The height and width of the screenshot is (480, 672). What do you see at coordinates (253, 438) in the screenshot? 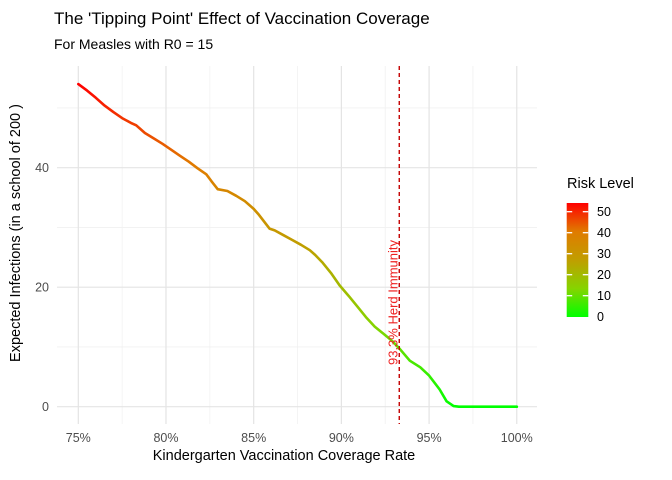
I see `x-tick-label: 85%` at bounding box center [253, 438].